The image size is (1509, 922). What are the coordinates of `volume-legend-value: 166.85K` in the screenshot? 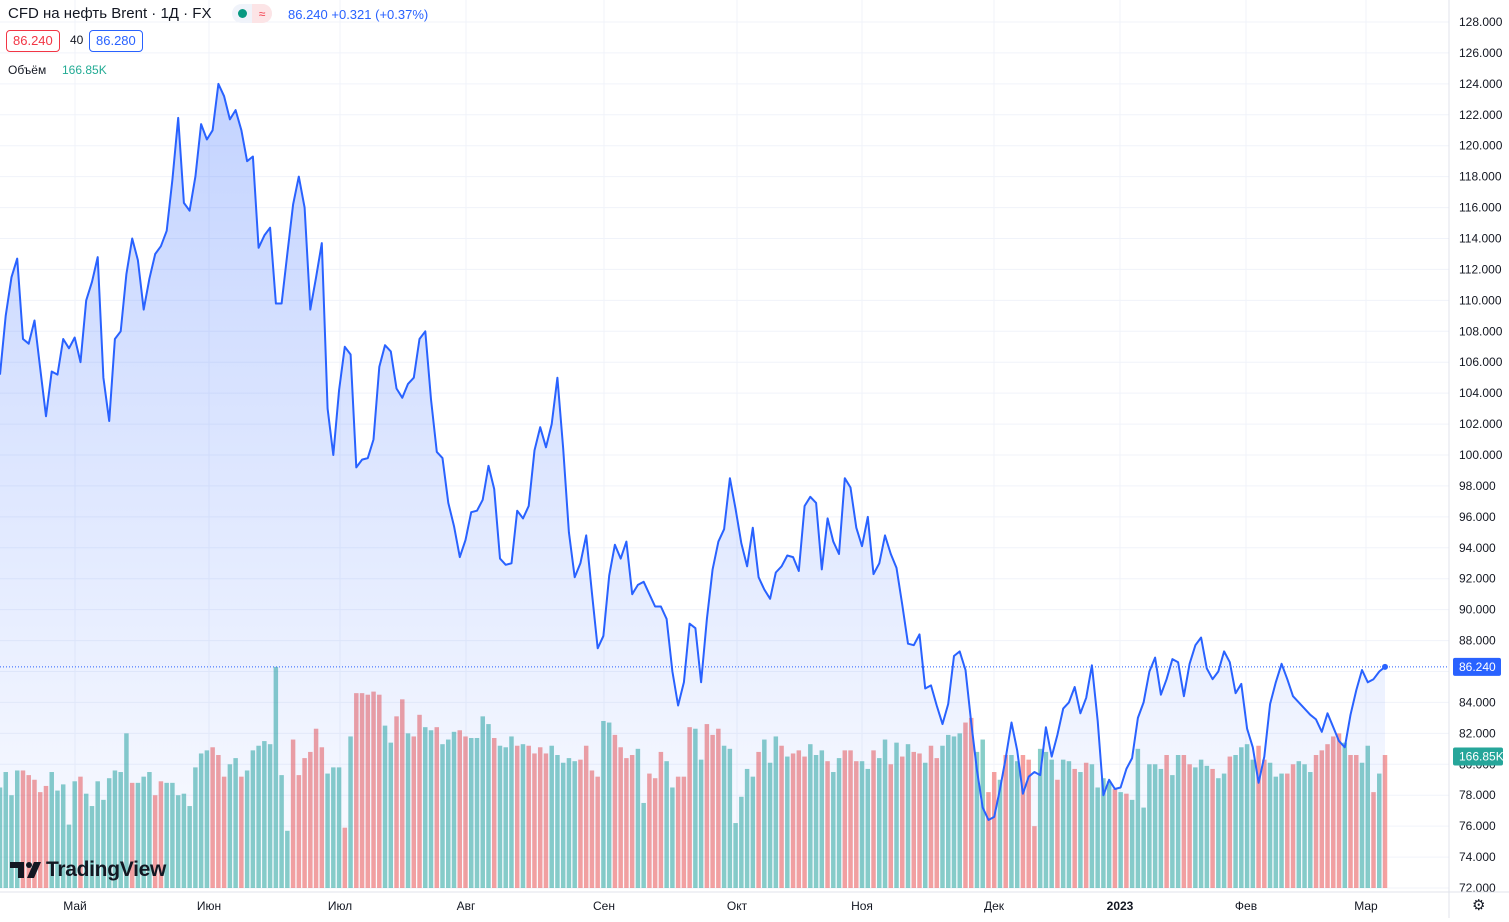 It's located at (84, 70).